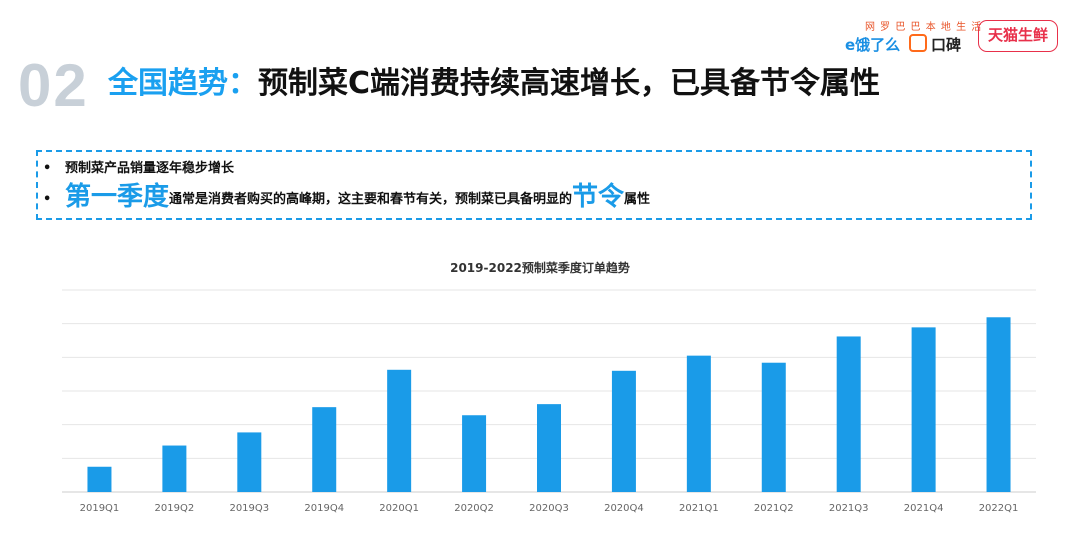 The height and width of the screenshot is (538, 1080). What do you see at coordinates (569, 83) in the screenshot?
I see `title-text: 预制菜C端消费持续高速增长，已具备节令属性` at bounding box center [569, 83].